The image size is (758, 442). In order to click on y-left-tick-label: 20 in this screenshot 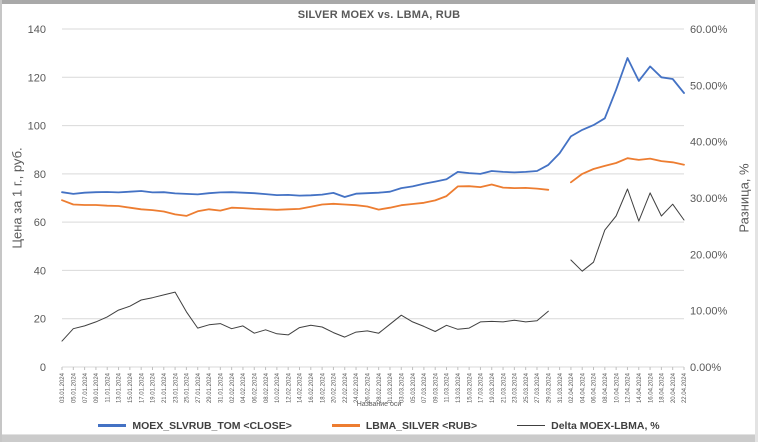, I will do `click(40, 320)`.